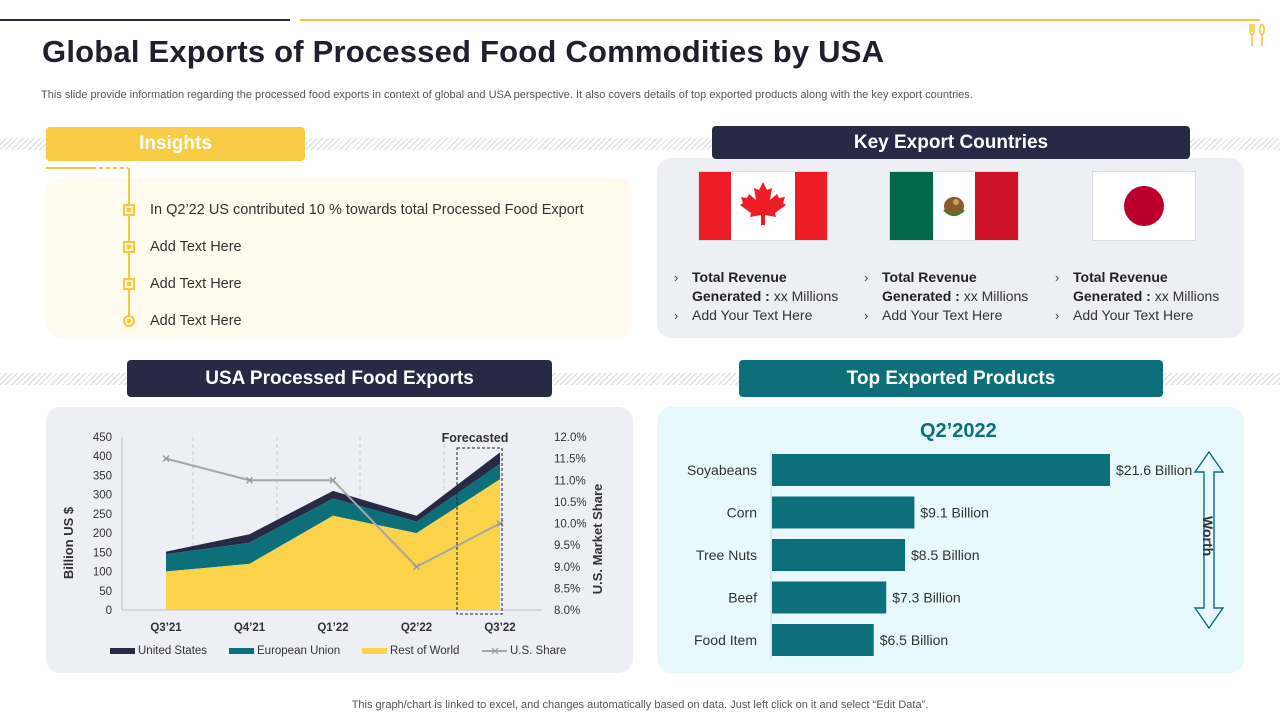  Describe the element at coordinates (763, 206) in the screenshot. I see `canada-flag-icon` at that location.